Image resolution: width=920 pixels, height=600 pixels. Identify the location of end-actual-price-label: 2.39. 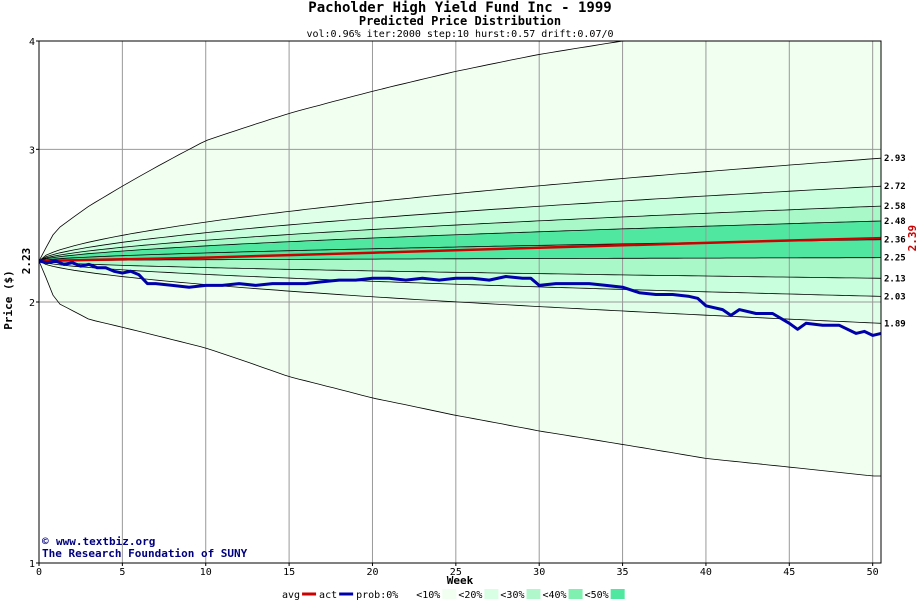
(912, 238).